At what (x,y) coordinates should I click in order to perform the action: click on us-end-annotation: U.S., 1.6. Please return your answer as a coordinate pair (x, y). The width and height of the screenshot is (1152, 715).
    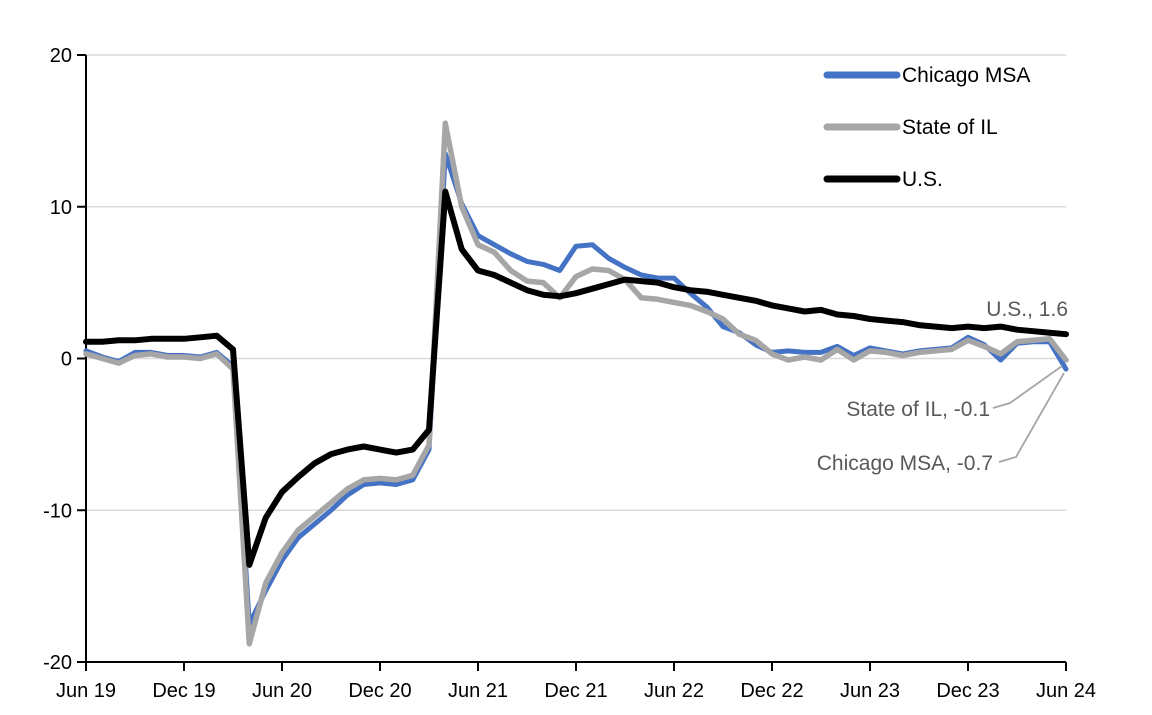
    Looking at the image, I should click on (1027, 309).